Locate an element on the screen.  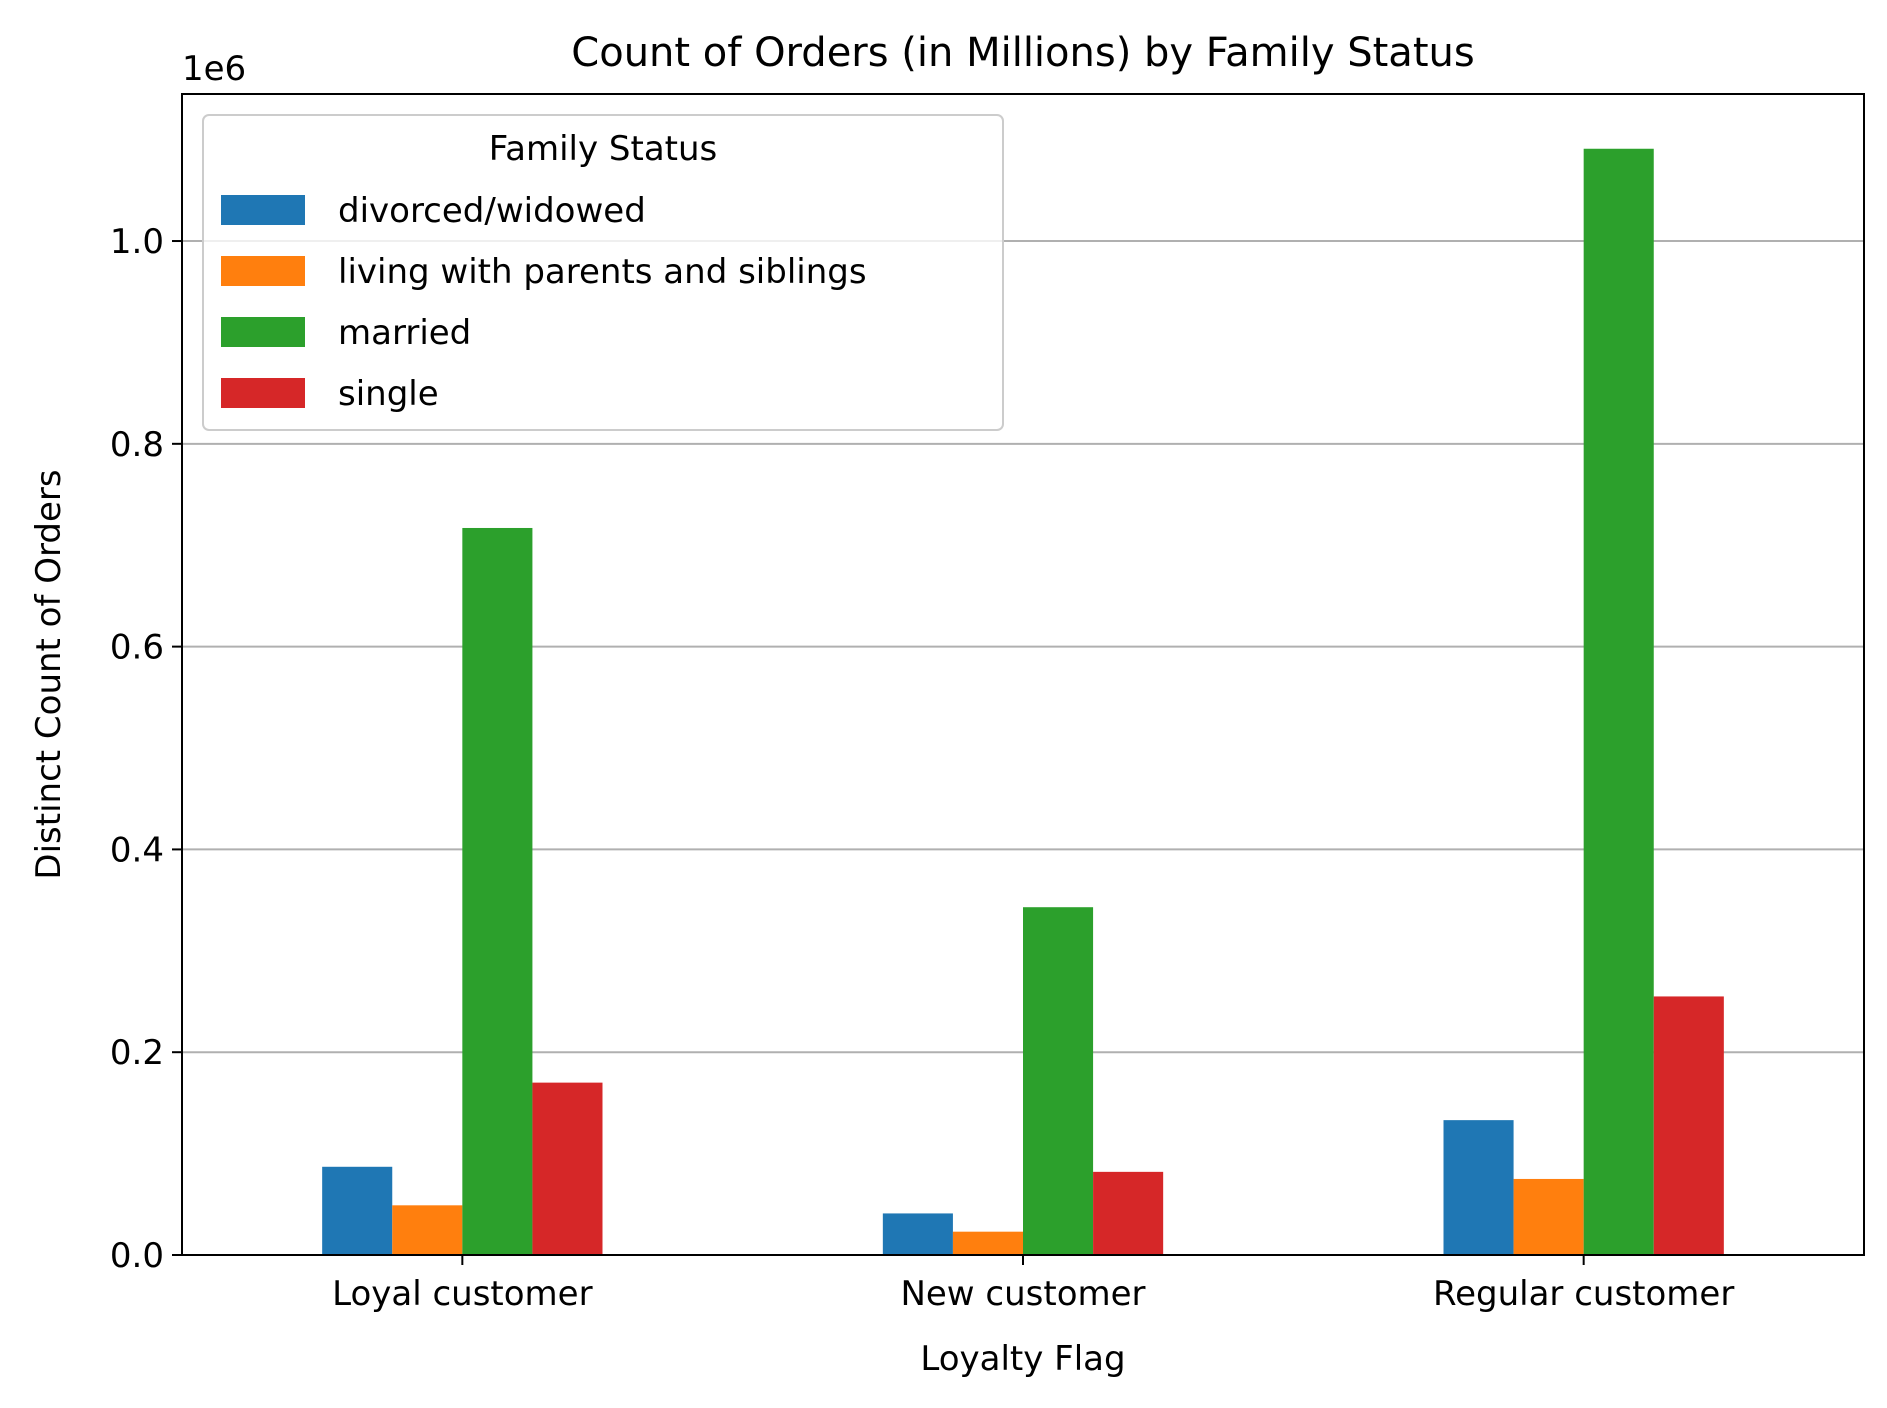
x-tick-label: Loyal customer is located at coordinates (462, 1294).